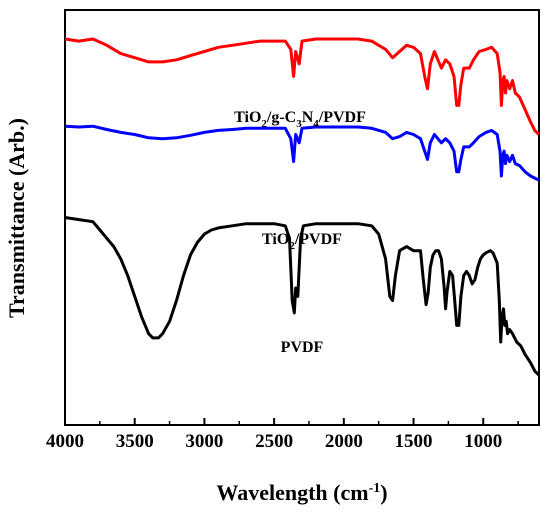  What do you see at coordinates (16, 218) in the screenshot?
I see `y-axis-title: Transmittance (Arb.)` at bounding box center [16, 218].